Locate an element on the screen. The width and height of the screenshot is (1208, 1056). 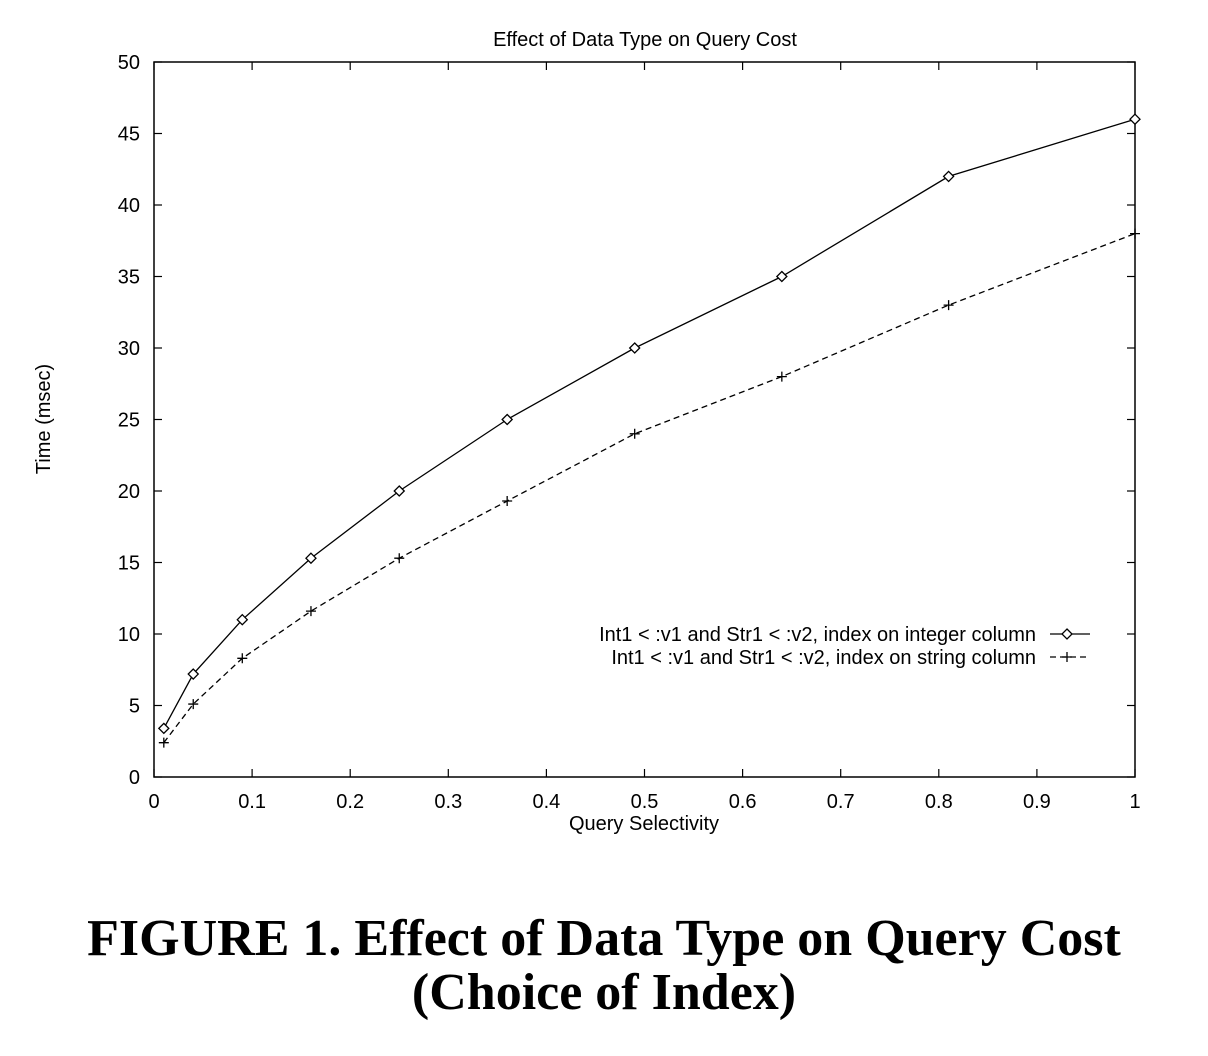
y-tick-label: 5 is located at coordinates (134, 707).